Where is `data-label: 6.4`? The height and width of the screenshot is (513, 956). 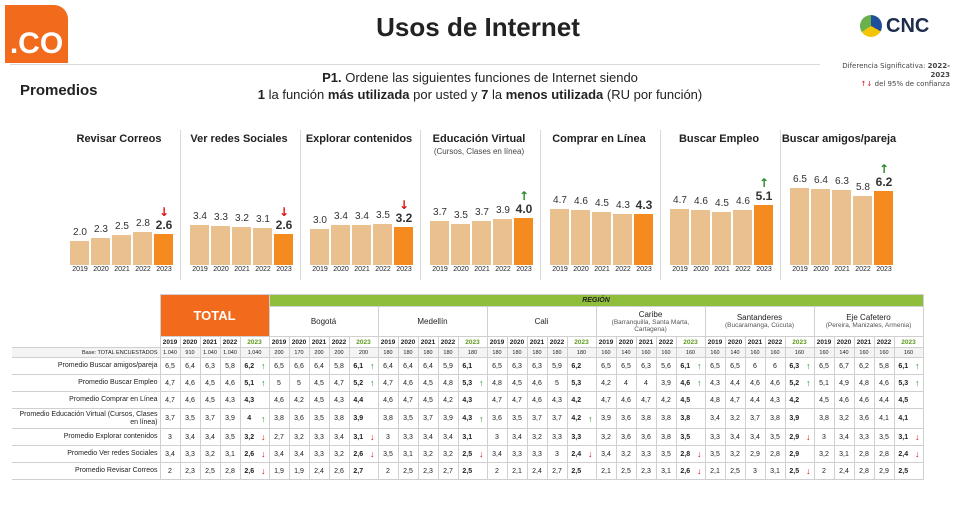
data-label: 6.4 is located at coordinates (821, 181).